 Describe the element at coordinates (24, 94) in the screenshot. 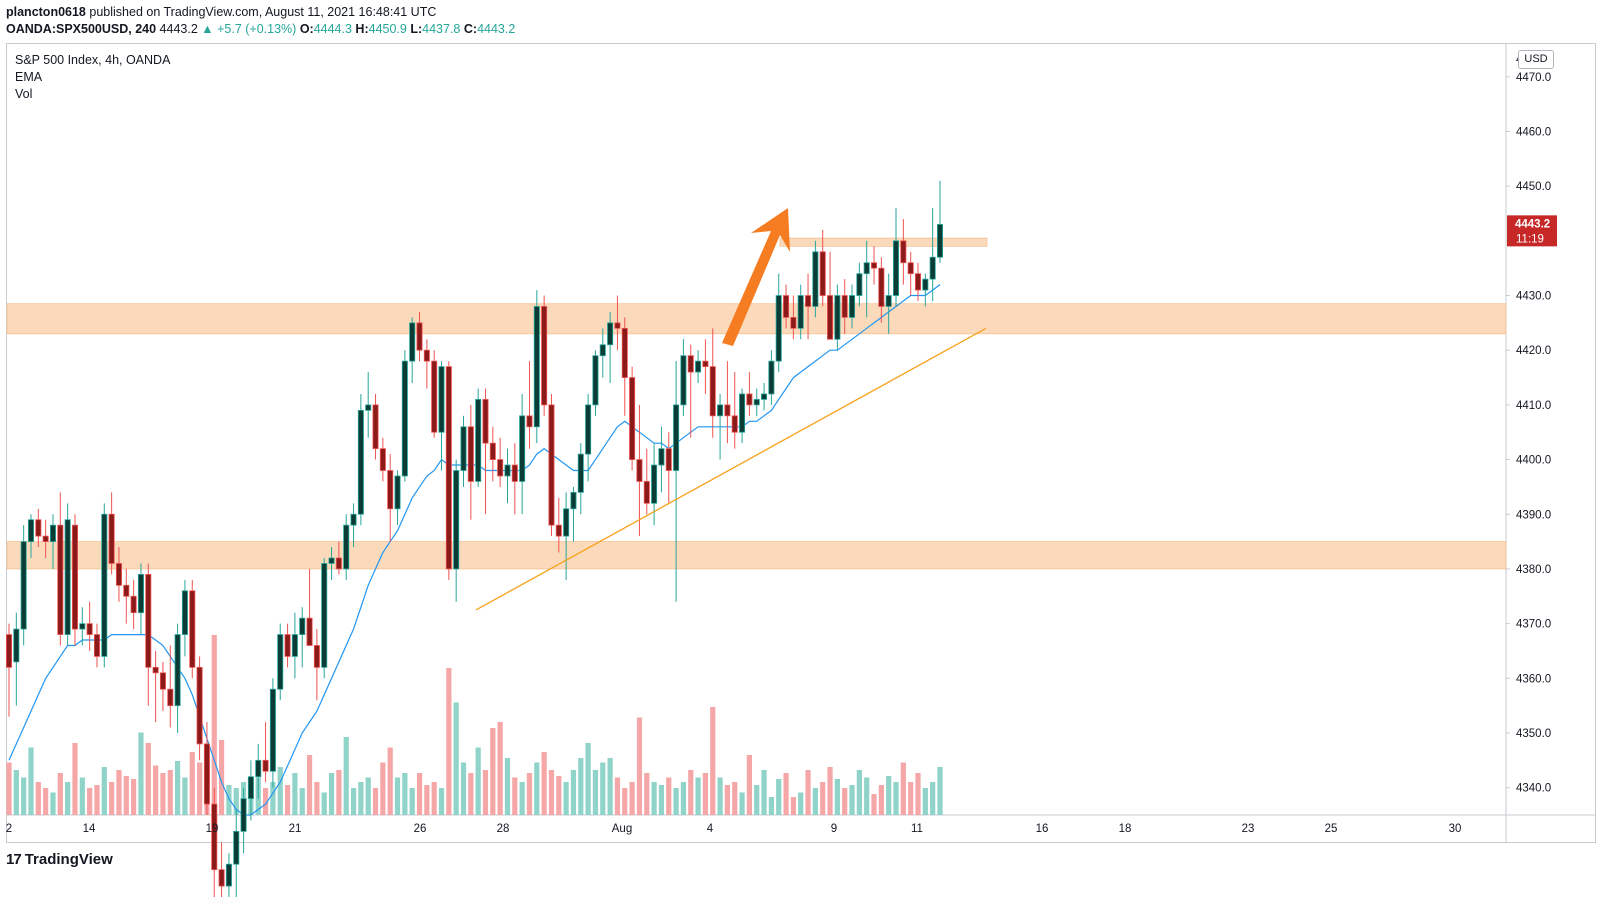

I see `legend-vol: Vol` at that location.